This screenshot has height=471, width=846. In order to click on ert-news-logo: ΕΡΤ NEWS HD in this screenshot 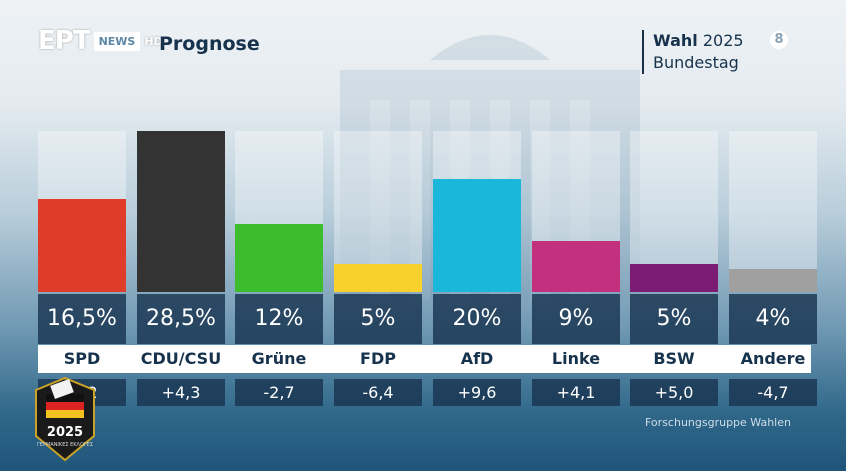, I will do `click(100, 41)`.